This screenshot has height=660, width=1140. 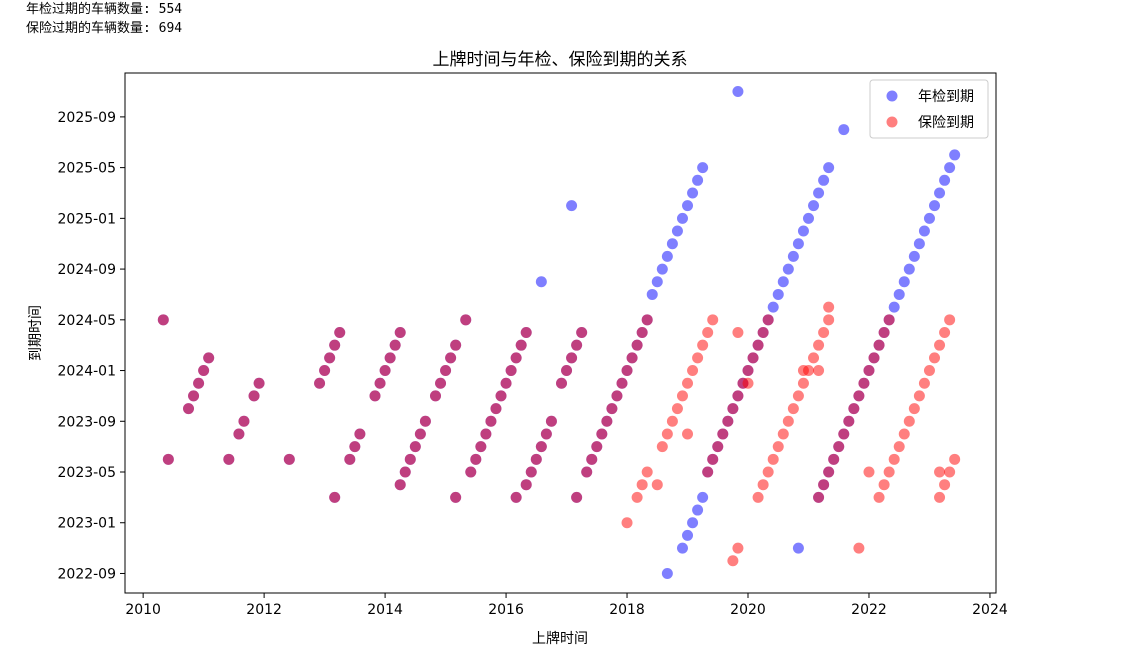 What do you see at coordinates (87, 524) in the screenshot?
I see `y-tick-label: 2023-01` at bounding box center [87, 524].